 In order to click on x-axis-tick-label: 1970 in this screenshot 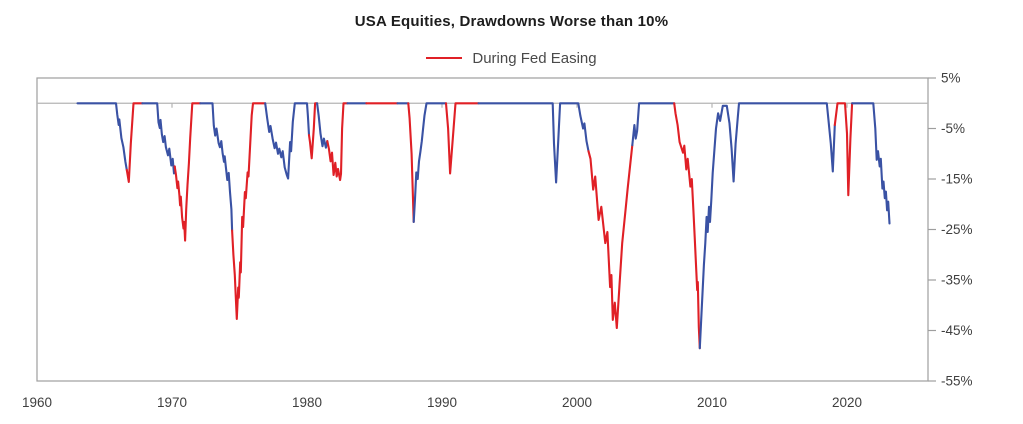, I will do `click(172, 402)`.